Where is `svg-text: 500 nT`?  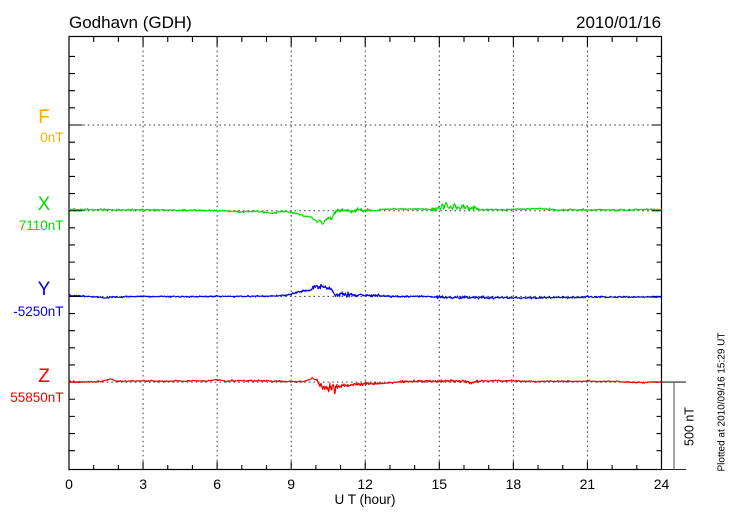 svg-text: 500 nT is located at coordinates (690, 426).